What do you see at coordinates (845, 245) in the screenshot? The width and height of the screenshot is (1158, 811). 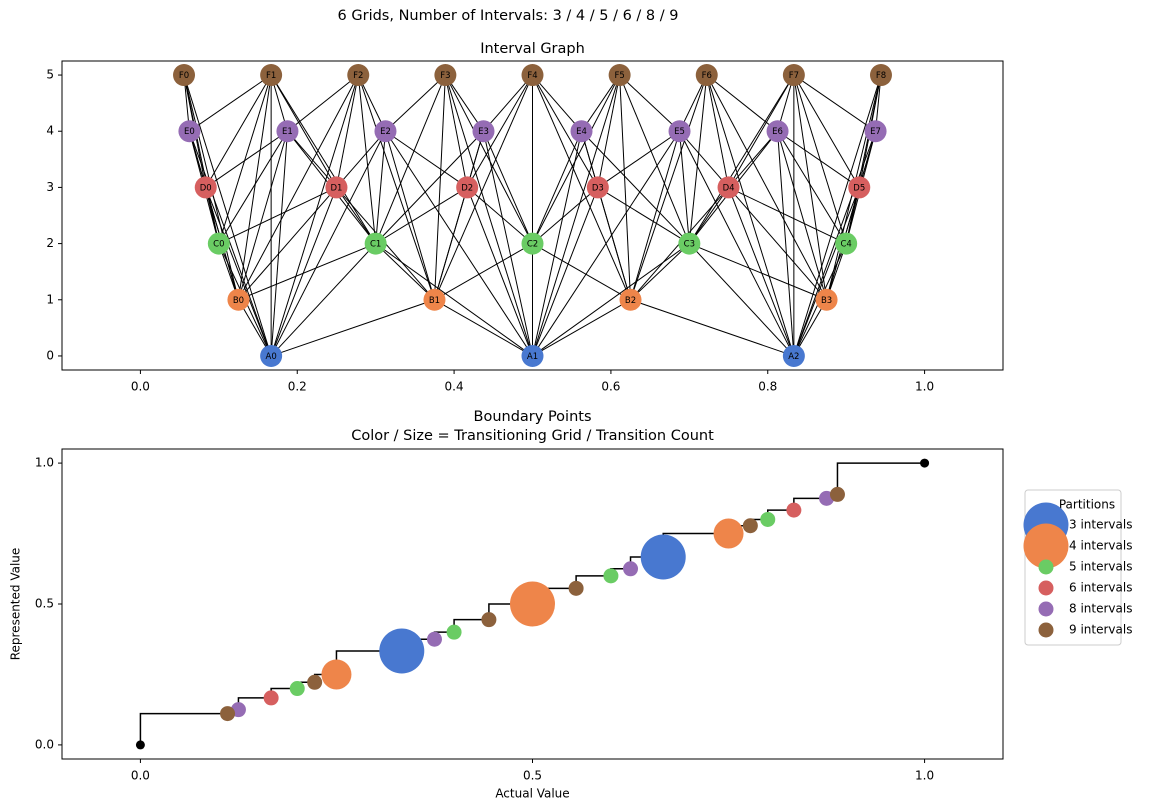 I see `node-label: C4` at bounding box center [845, 245].